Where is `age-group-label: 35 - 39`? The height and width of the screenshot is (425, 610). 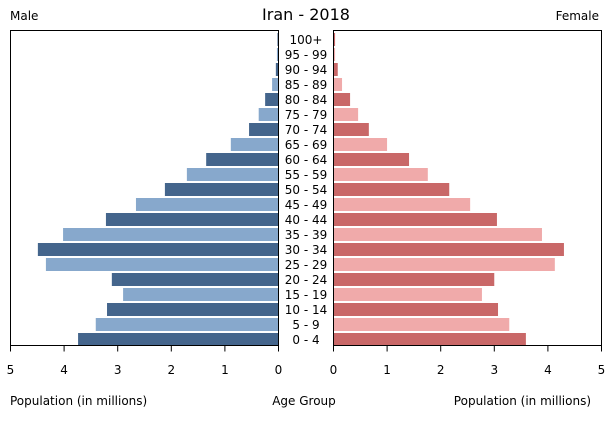 age-group-label: 35 - 39 is located at coordinates (306, 235).